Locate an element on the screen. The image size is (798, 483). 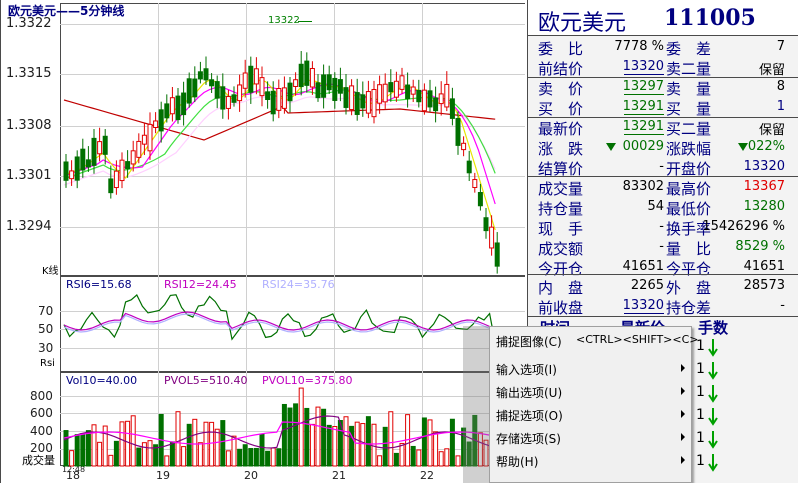
quote-label: 买 量 is located at coordinates (689, 109).